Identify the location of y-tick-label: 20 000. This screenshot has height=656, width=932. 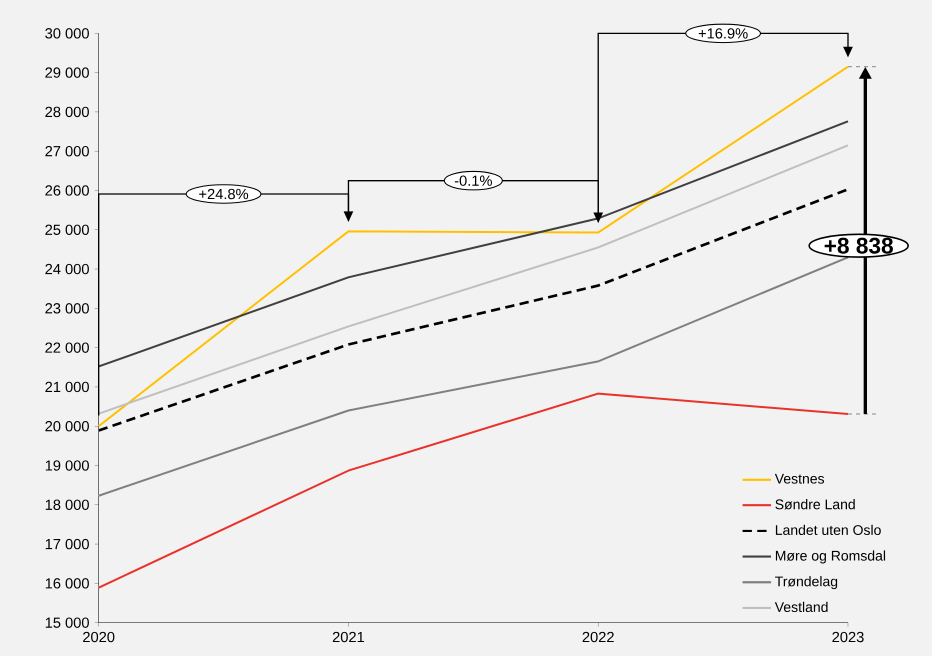
(67, 426).